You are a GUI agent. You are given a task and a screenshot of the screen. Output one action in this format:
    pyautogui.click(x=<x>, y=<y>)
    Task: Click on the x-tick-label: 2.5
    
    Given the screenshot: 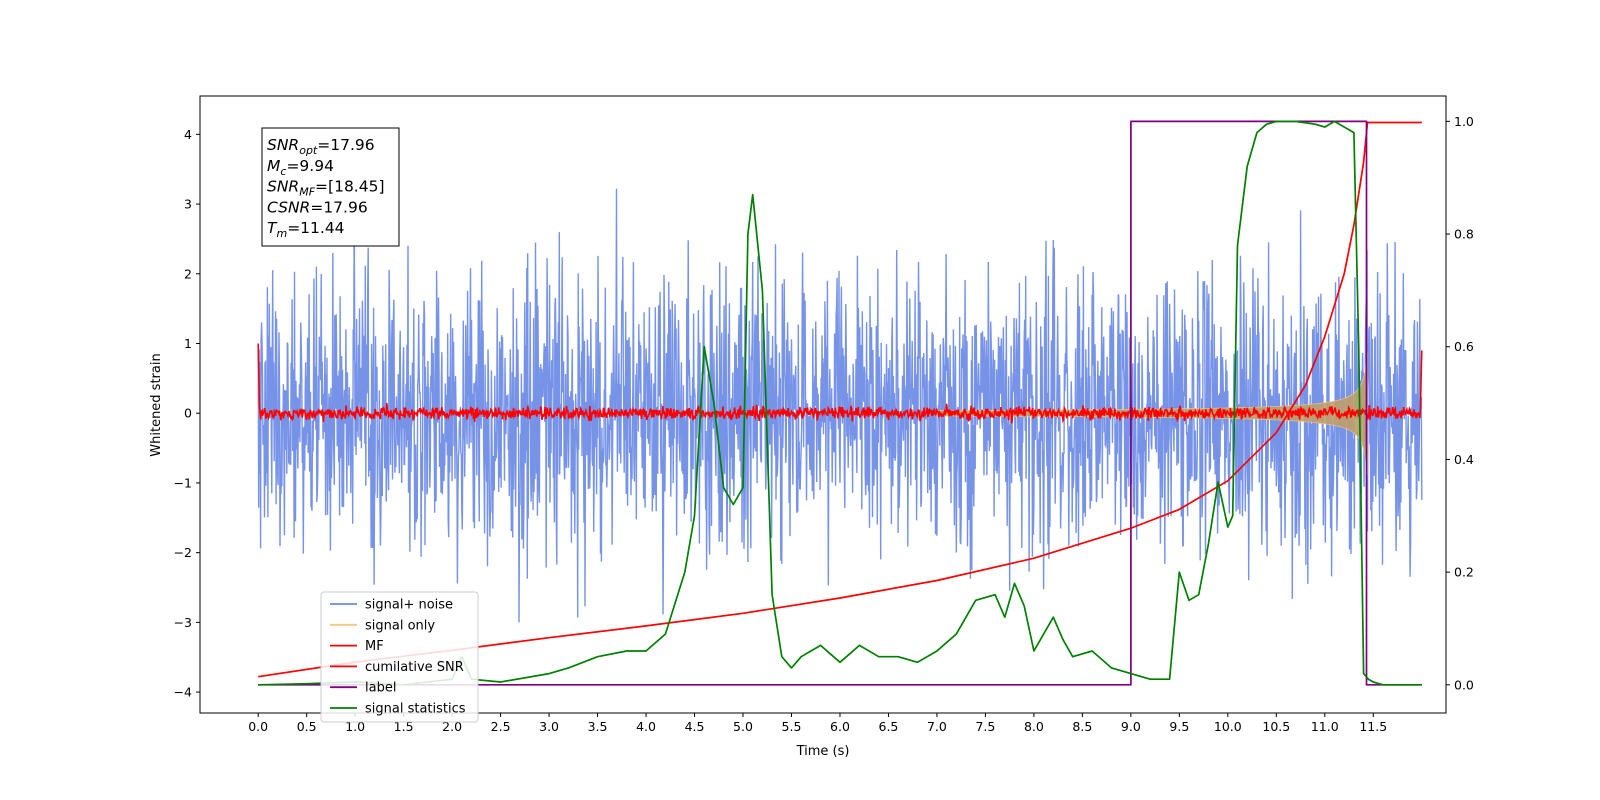 What is the action you would take?
    pyautogui.click(x=501, y=726)
    